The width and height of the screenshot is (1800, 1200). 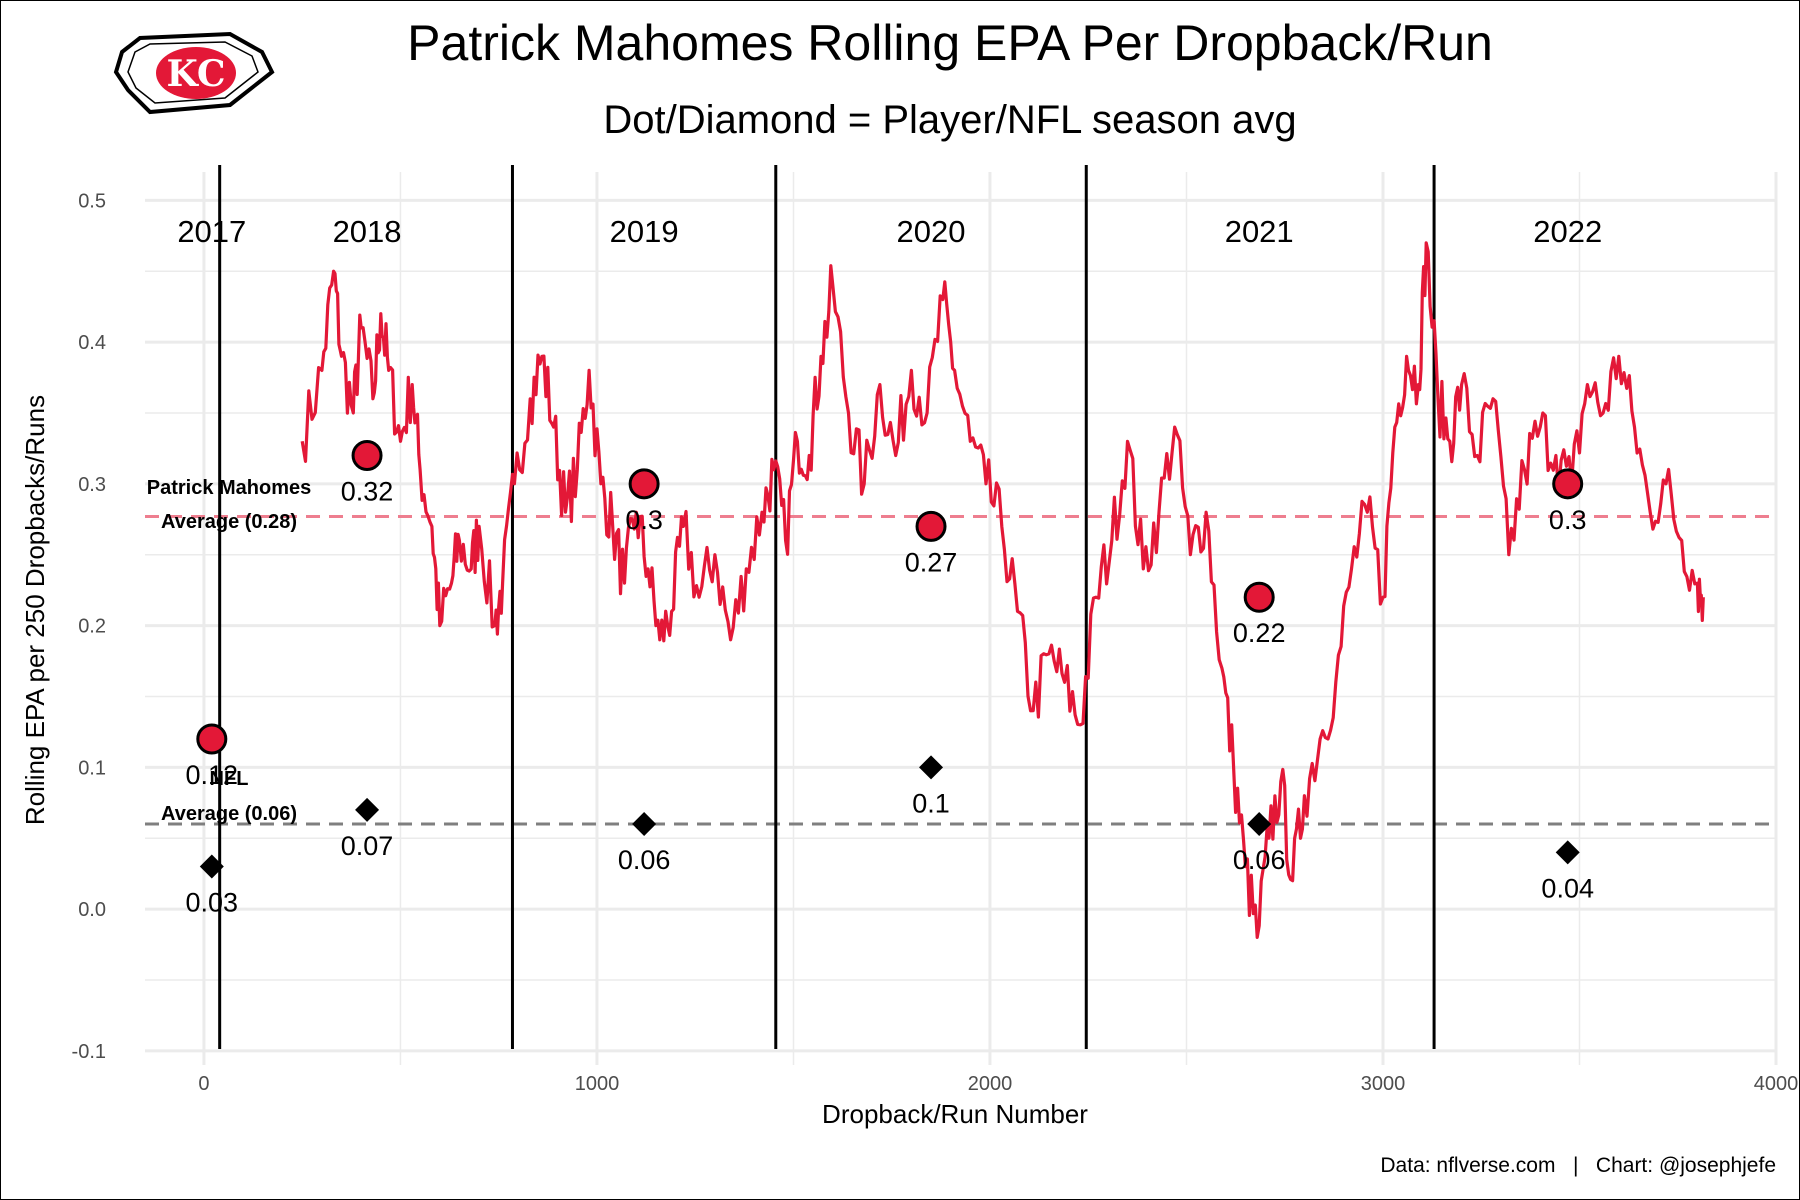 I want to click on player-avg-dot-2017, so click(x=212, y=739).